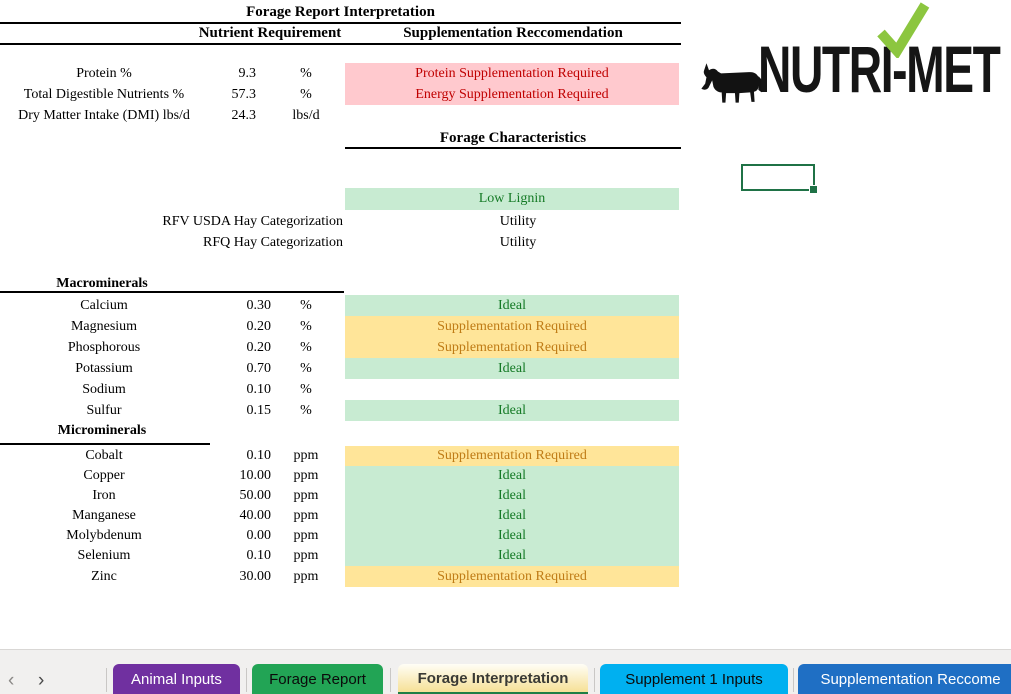 This screenshot has width=1011, height=694. What do you see at coordinates (255, 495) in the screenshot?
I see `cell-value: 50.00` at bounding box center [255, 495].